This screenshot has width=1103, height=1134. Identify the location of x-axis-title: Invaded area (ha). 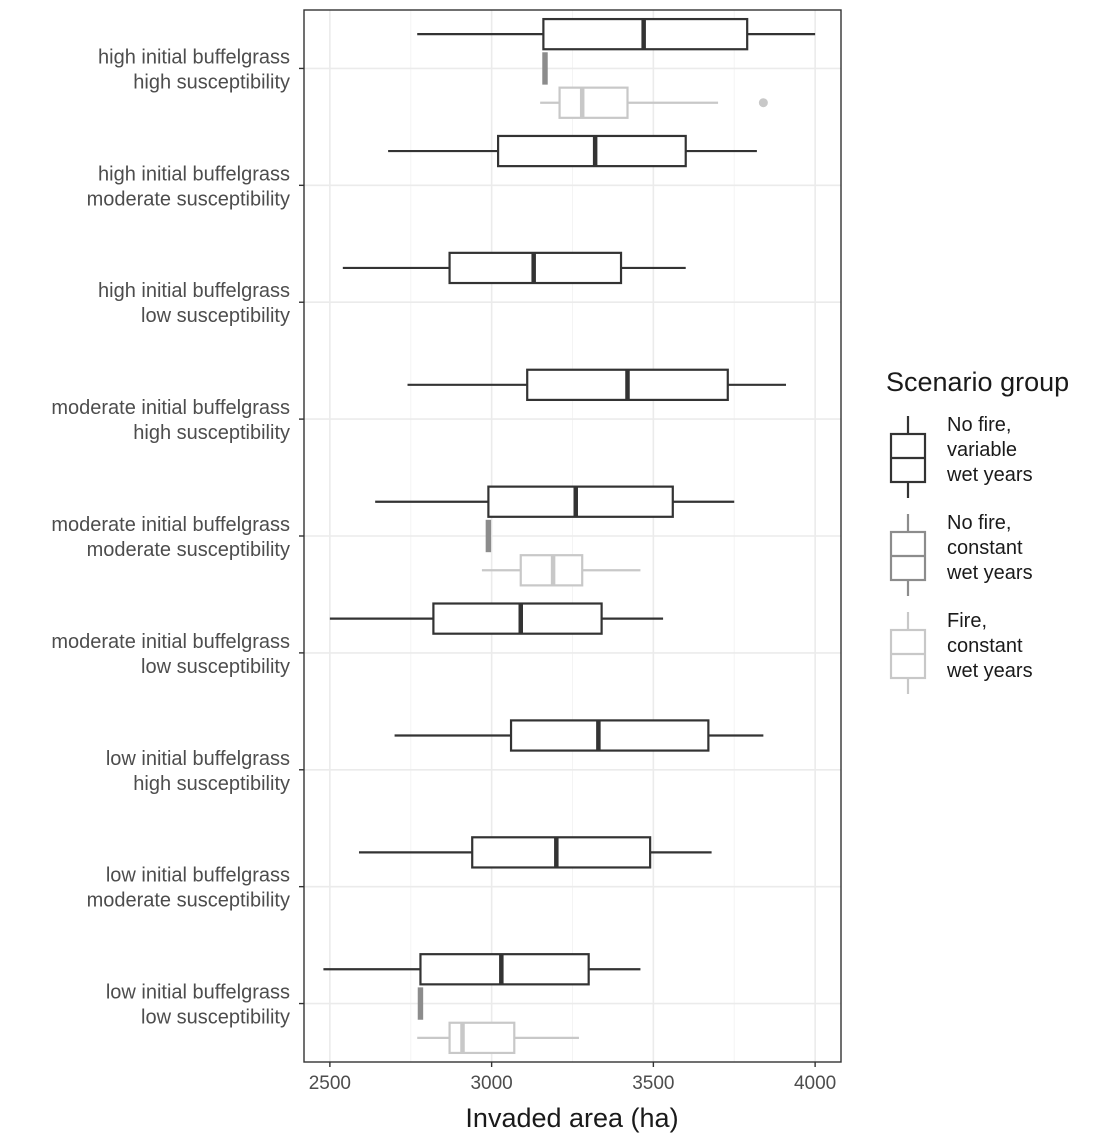
(571, 1118).